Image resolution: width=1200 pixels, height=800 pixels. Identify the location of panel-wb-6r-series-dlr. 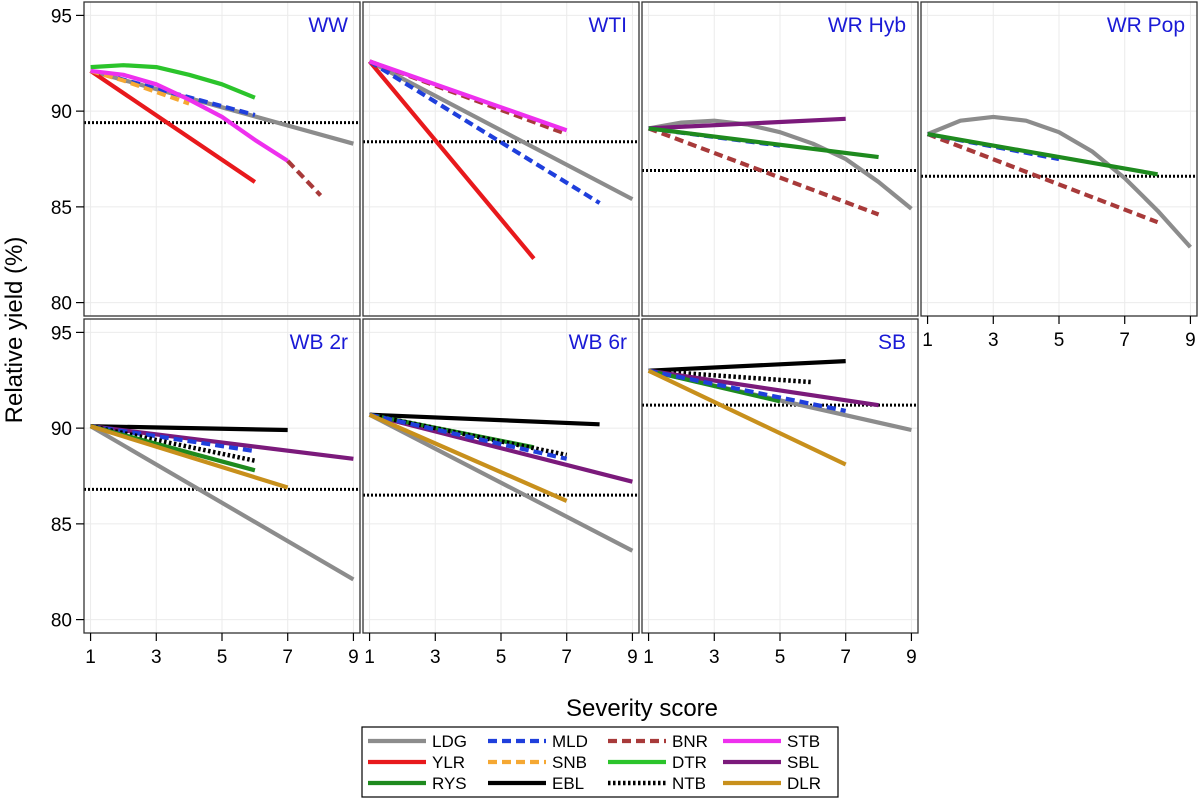
(468, 457).